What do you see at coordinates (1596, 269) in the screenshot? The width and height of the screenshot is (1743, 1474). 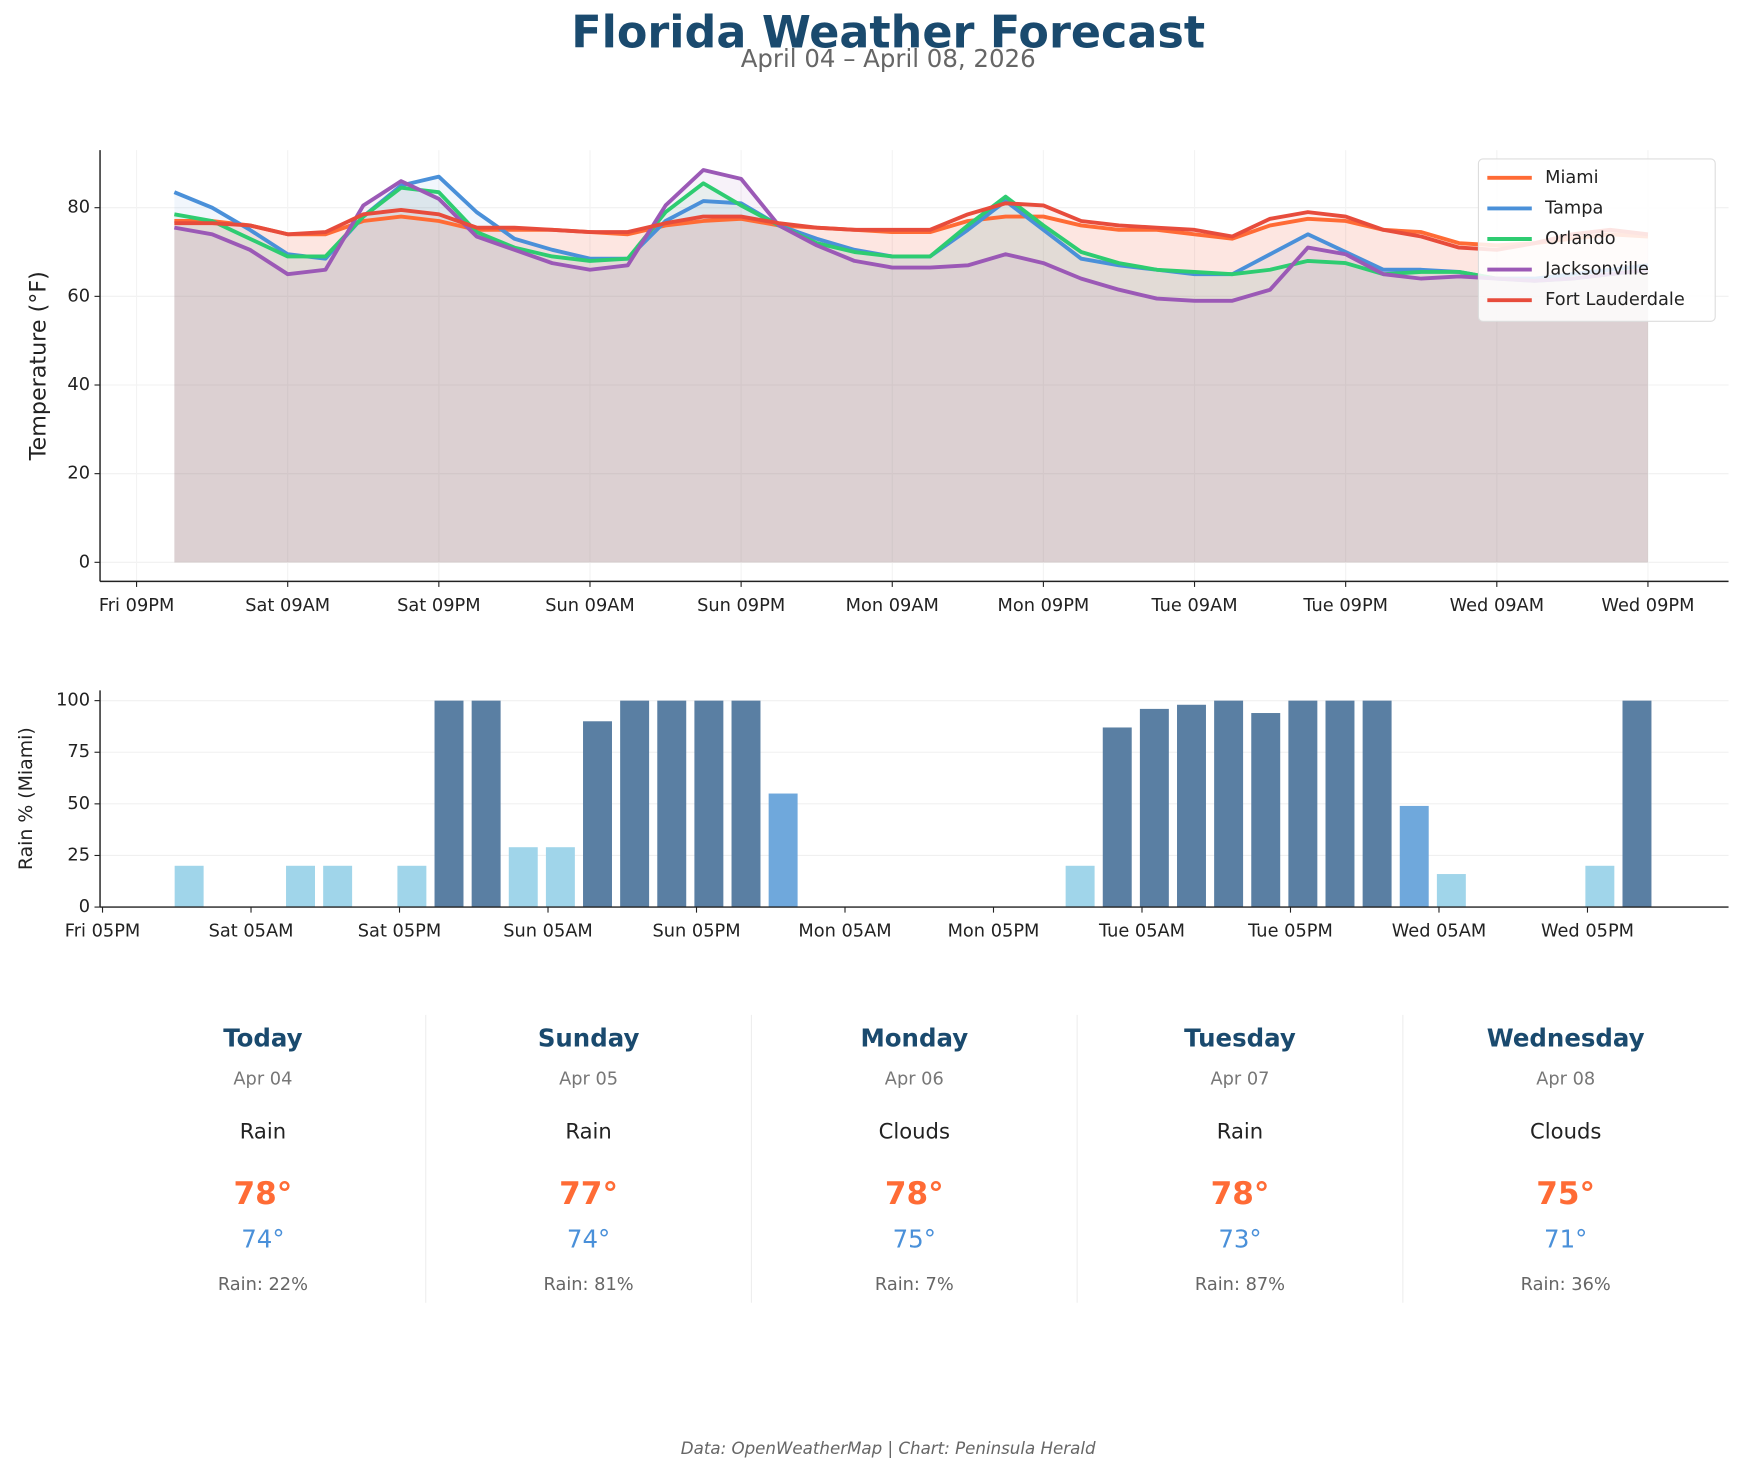 I see `legend-label: Jacksonville` at bounding box center [1596, 269].